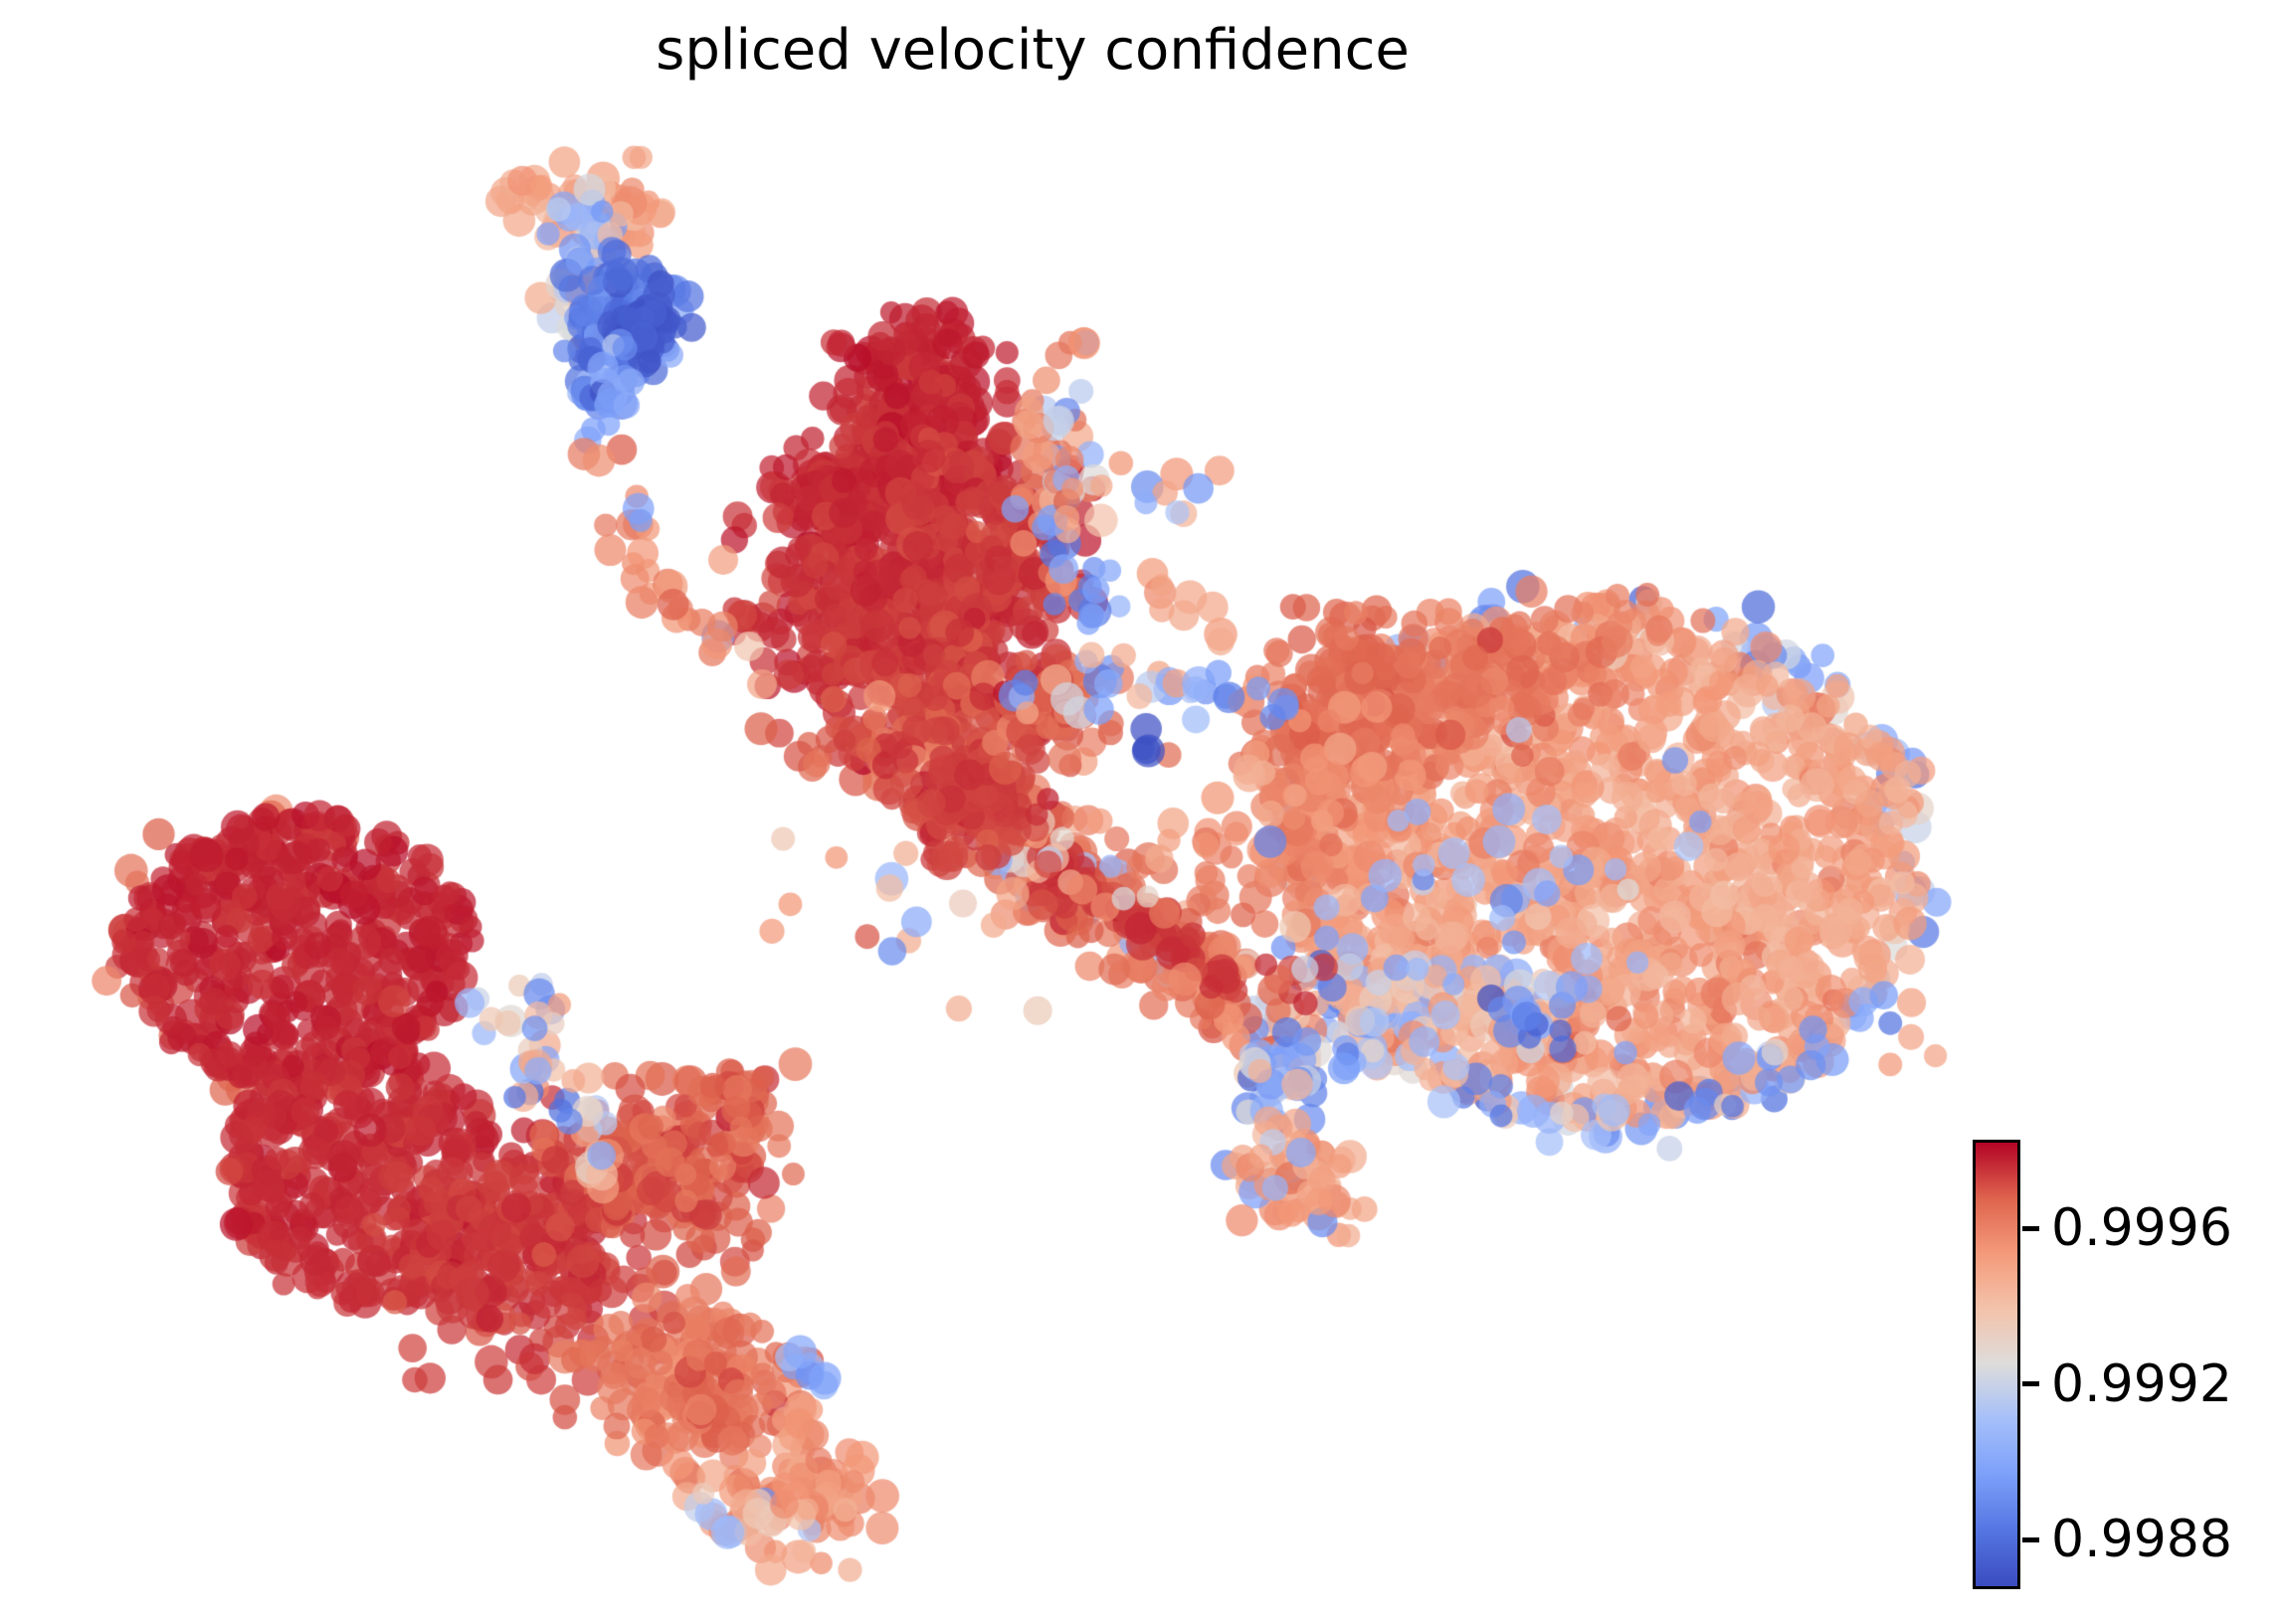 This screenshot has width=2284, height=1624. I want to click on colorbar, so click(1997, 1364).